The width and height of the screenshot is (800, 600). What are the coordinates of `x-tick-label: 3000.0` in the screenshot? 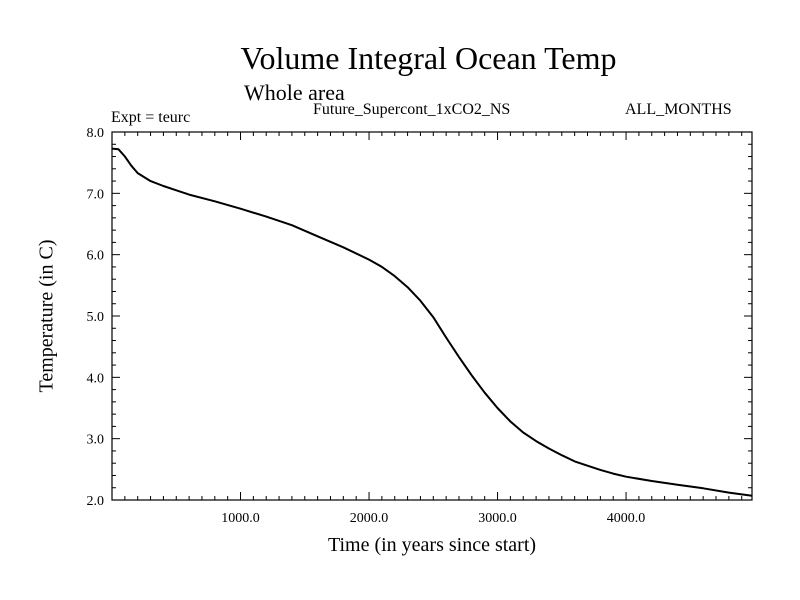 It's located at (497, 518).